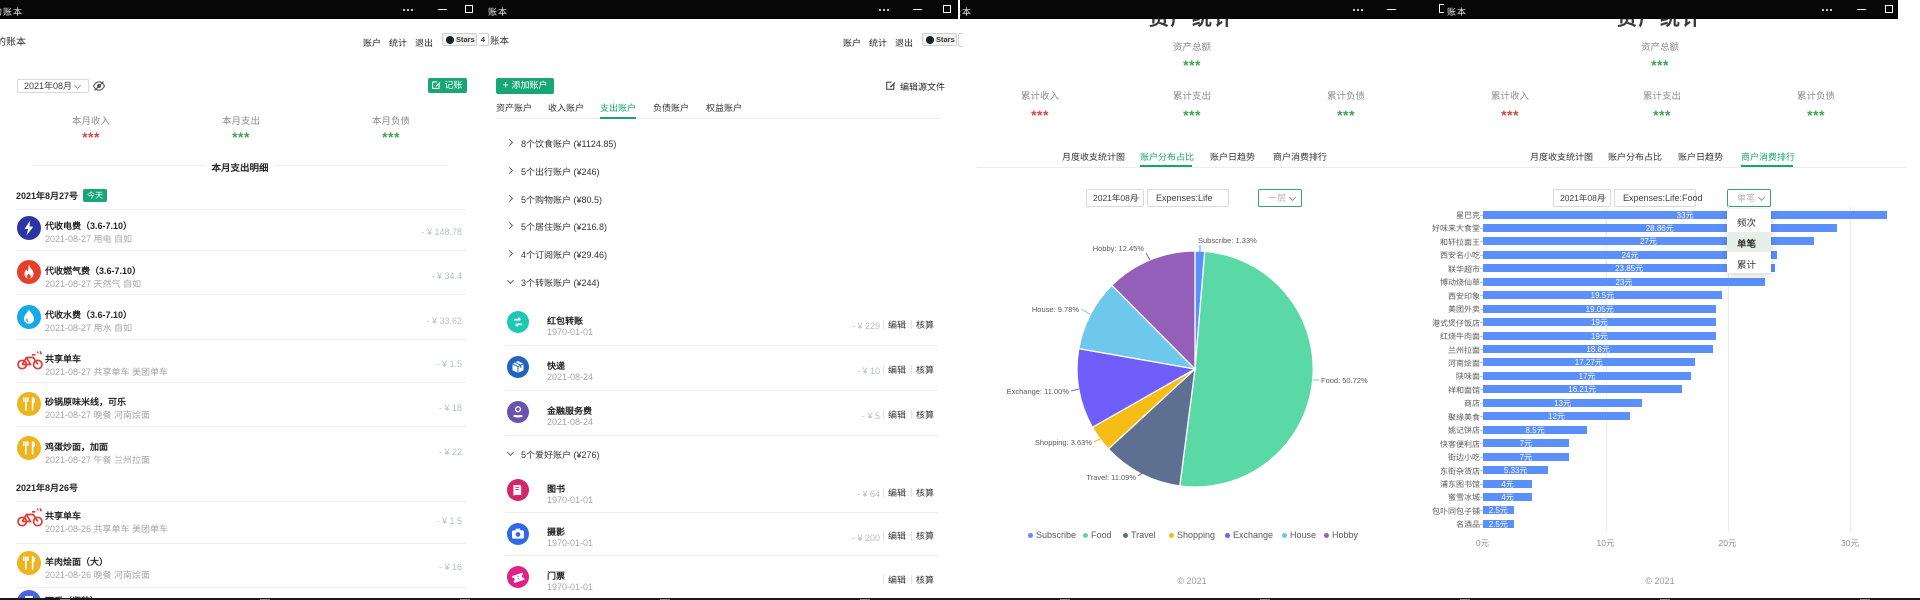 This screenshot has width=1920, height=600. What do you see at coordinates (1119, 248) in the screenshot?
I see `svg-text: Hobby: 12.45%` at bounding box center [1119, 248].